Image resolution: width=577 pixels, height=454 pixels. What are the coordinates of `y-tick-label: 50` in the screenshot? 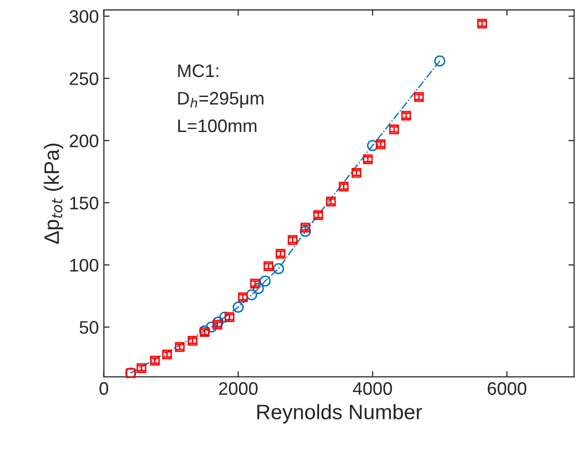 It's located at (89, 327).